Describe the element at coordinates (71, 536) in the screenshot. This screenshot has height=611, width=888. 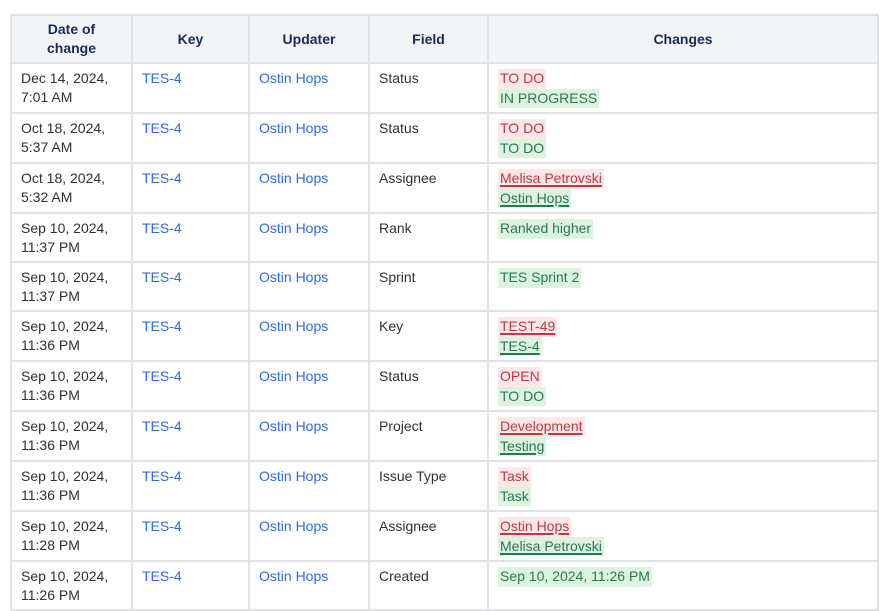
I see `date-of-change-cell: Sep 10, 2024, 11:28 PM` at that location.